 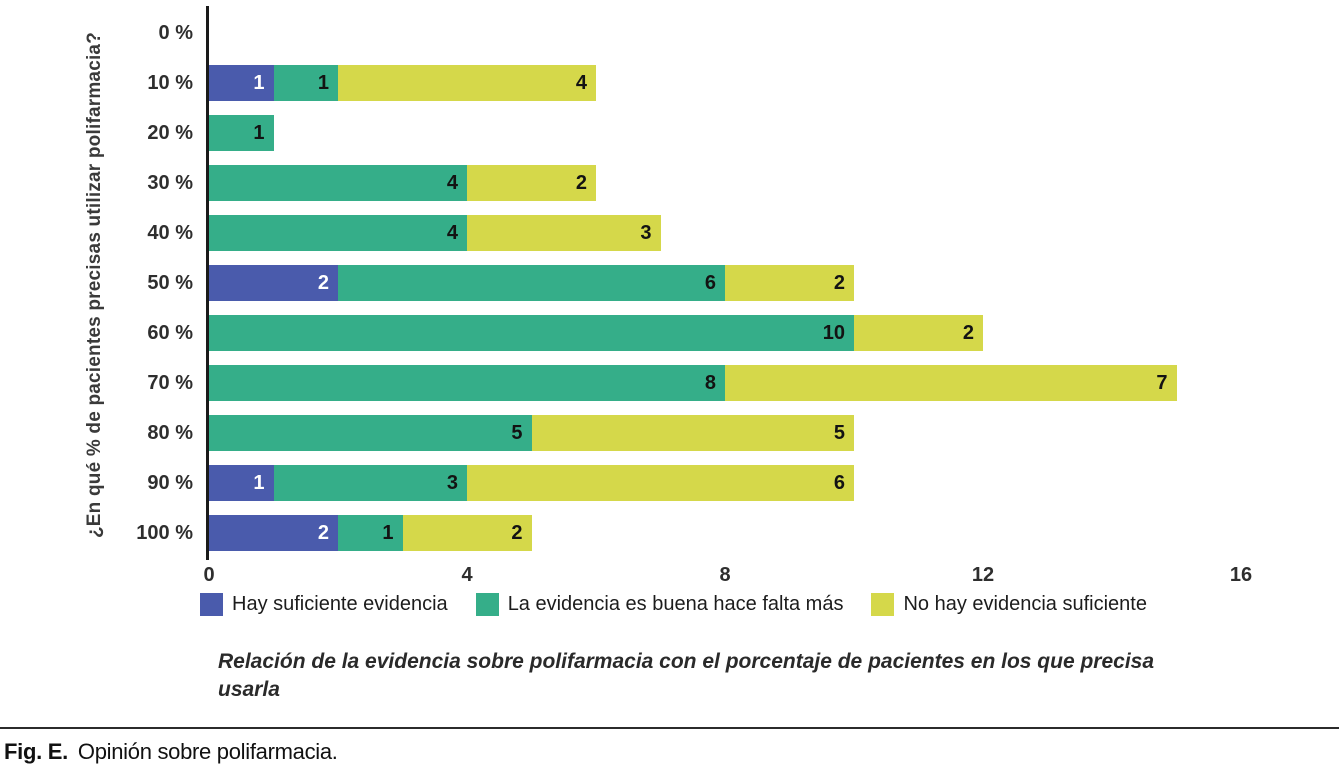 What do you see at coordinates (170, 282) in the screenshot?
I see `category-label: 50 %` at bounding box center [170, 282].